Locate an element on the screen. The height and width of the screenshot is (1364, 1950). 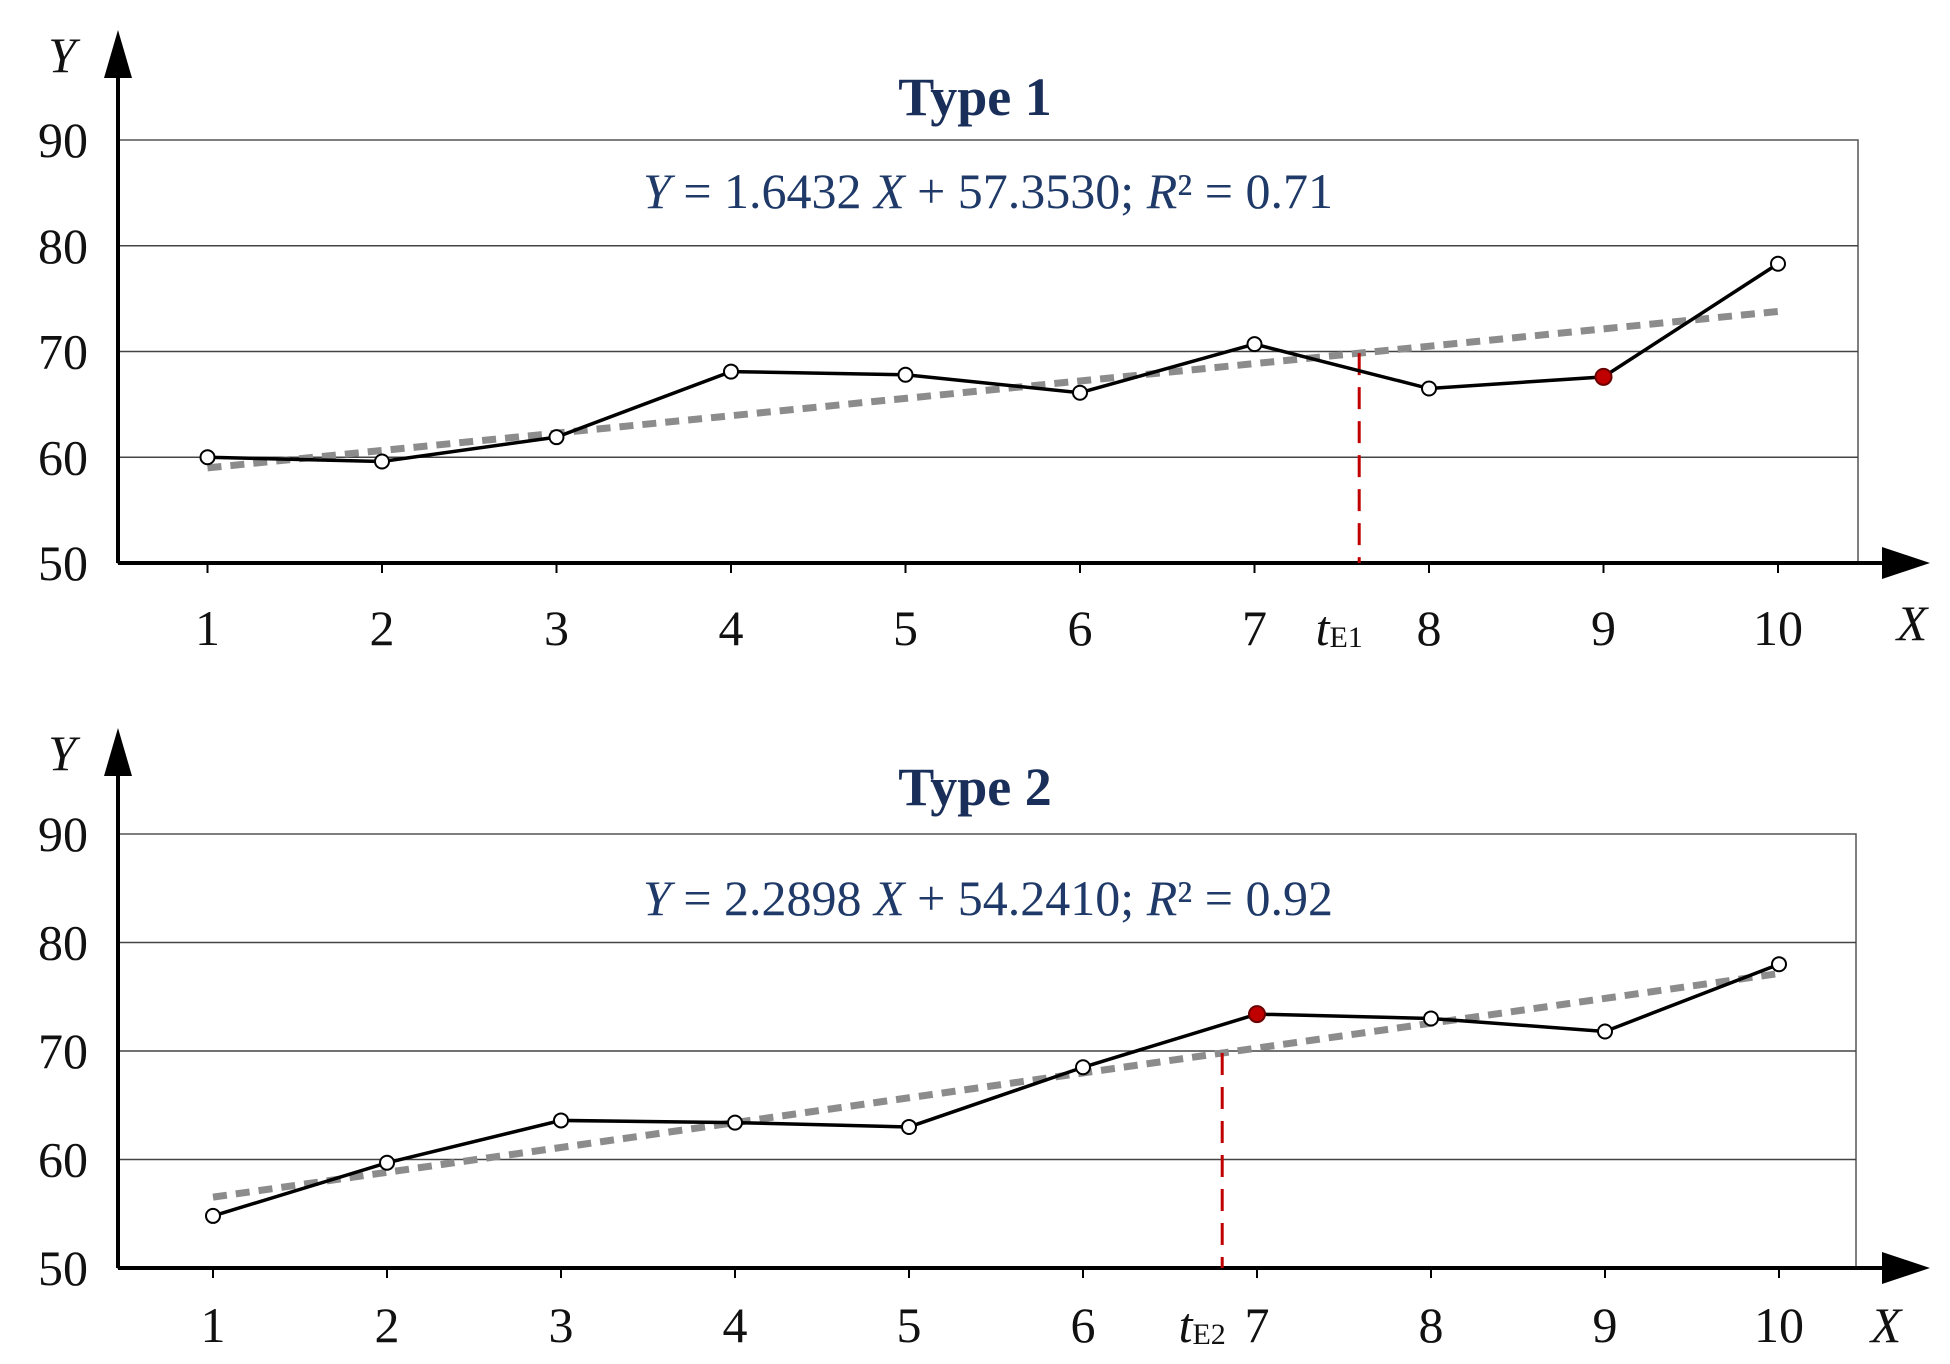
c1-y-axis-arrow is located at coordinates (118, 54).